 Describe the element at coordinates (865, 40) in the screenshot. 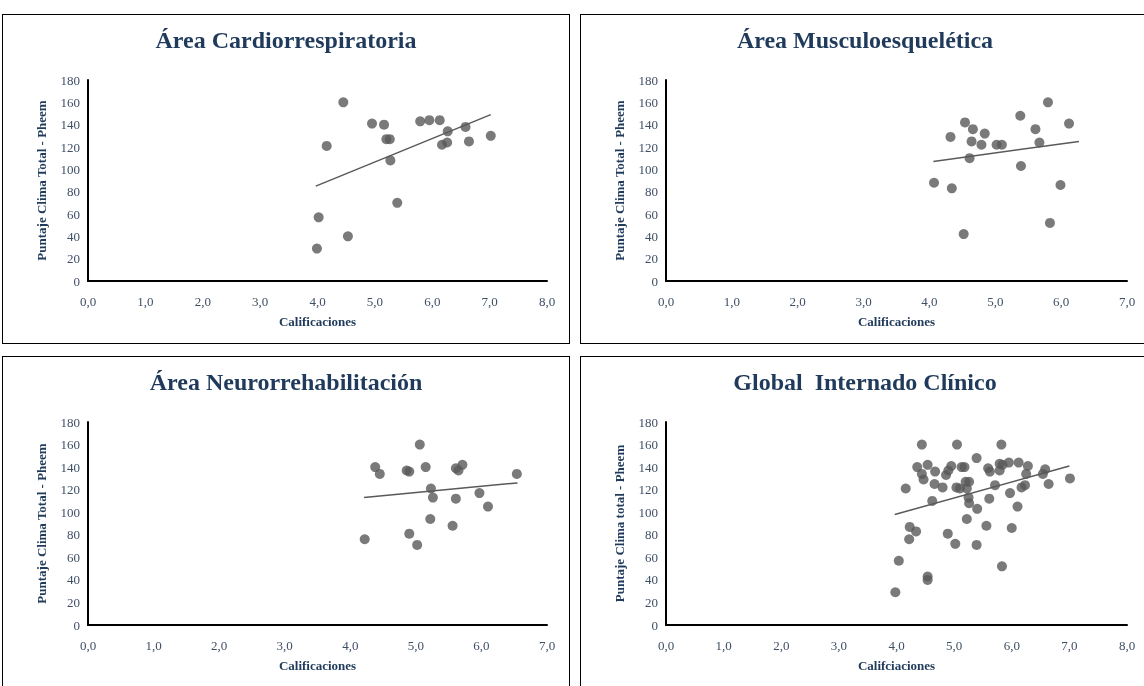

I see `chart-title: Área Musculoesquelética` at that location.